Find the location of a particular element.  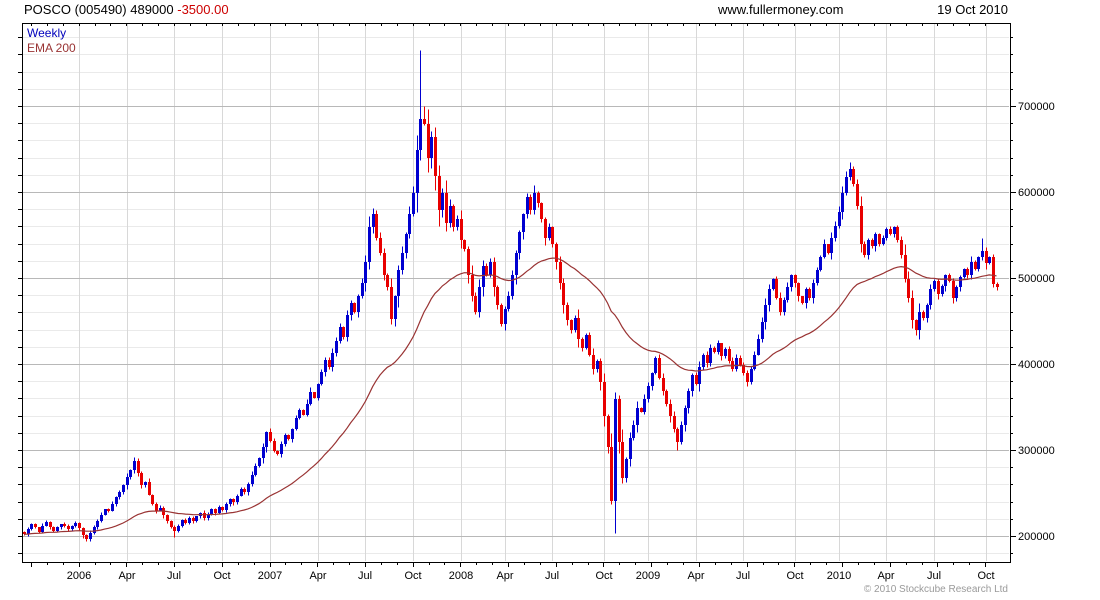

x-axis-tick-label: 2009 is located at coordinates (648, 576).